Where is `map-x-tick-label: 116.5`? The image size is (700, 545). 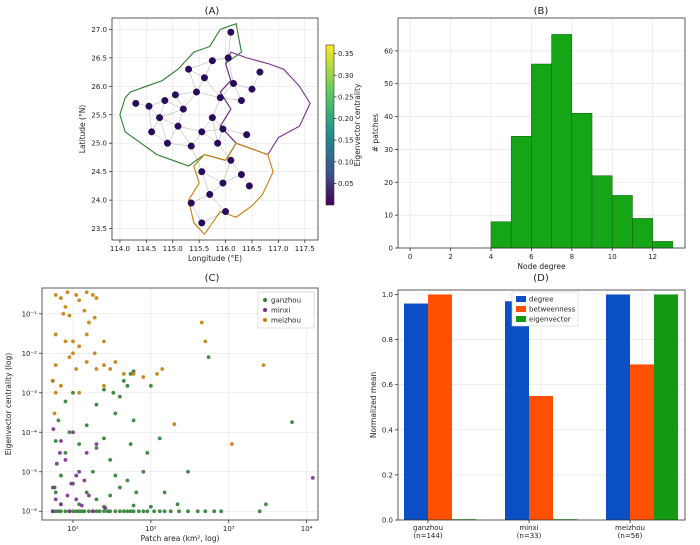 map-x-tick-label: 116.5 is located at coordinates (252, 249).